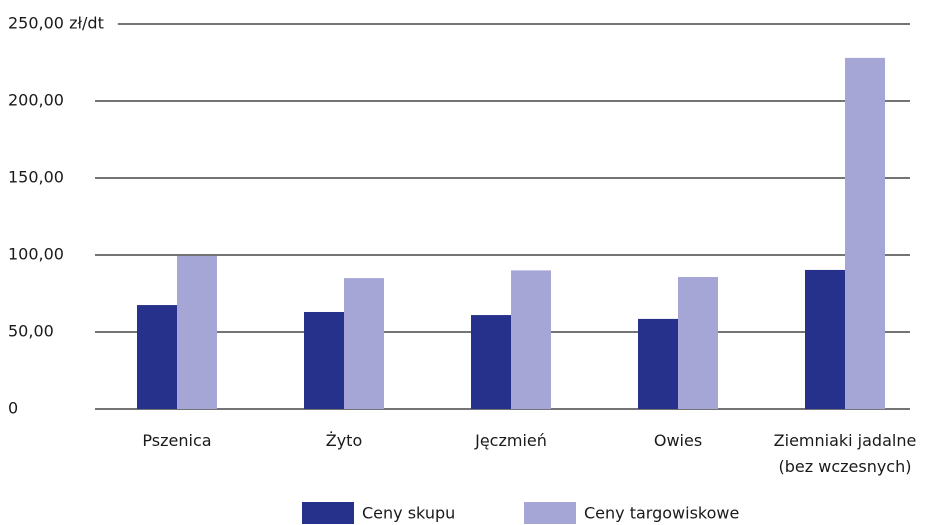 This screenshot has height=525, width=938. Describe the element at coordinates (661, 513) in the screenshot. I see `legend-label: Ceny targowiskowe` at that location.